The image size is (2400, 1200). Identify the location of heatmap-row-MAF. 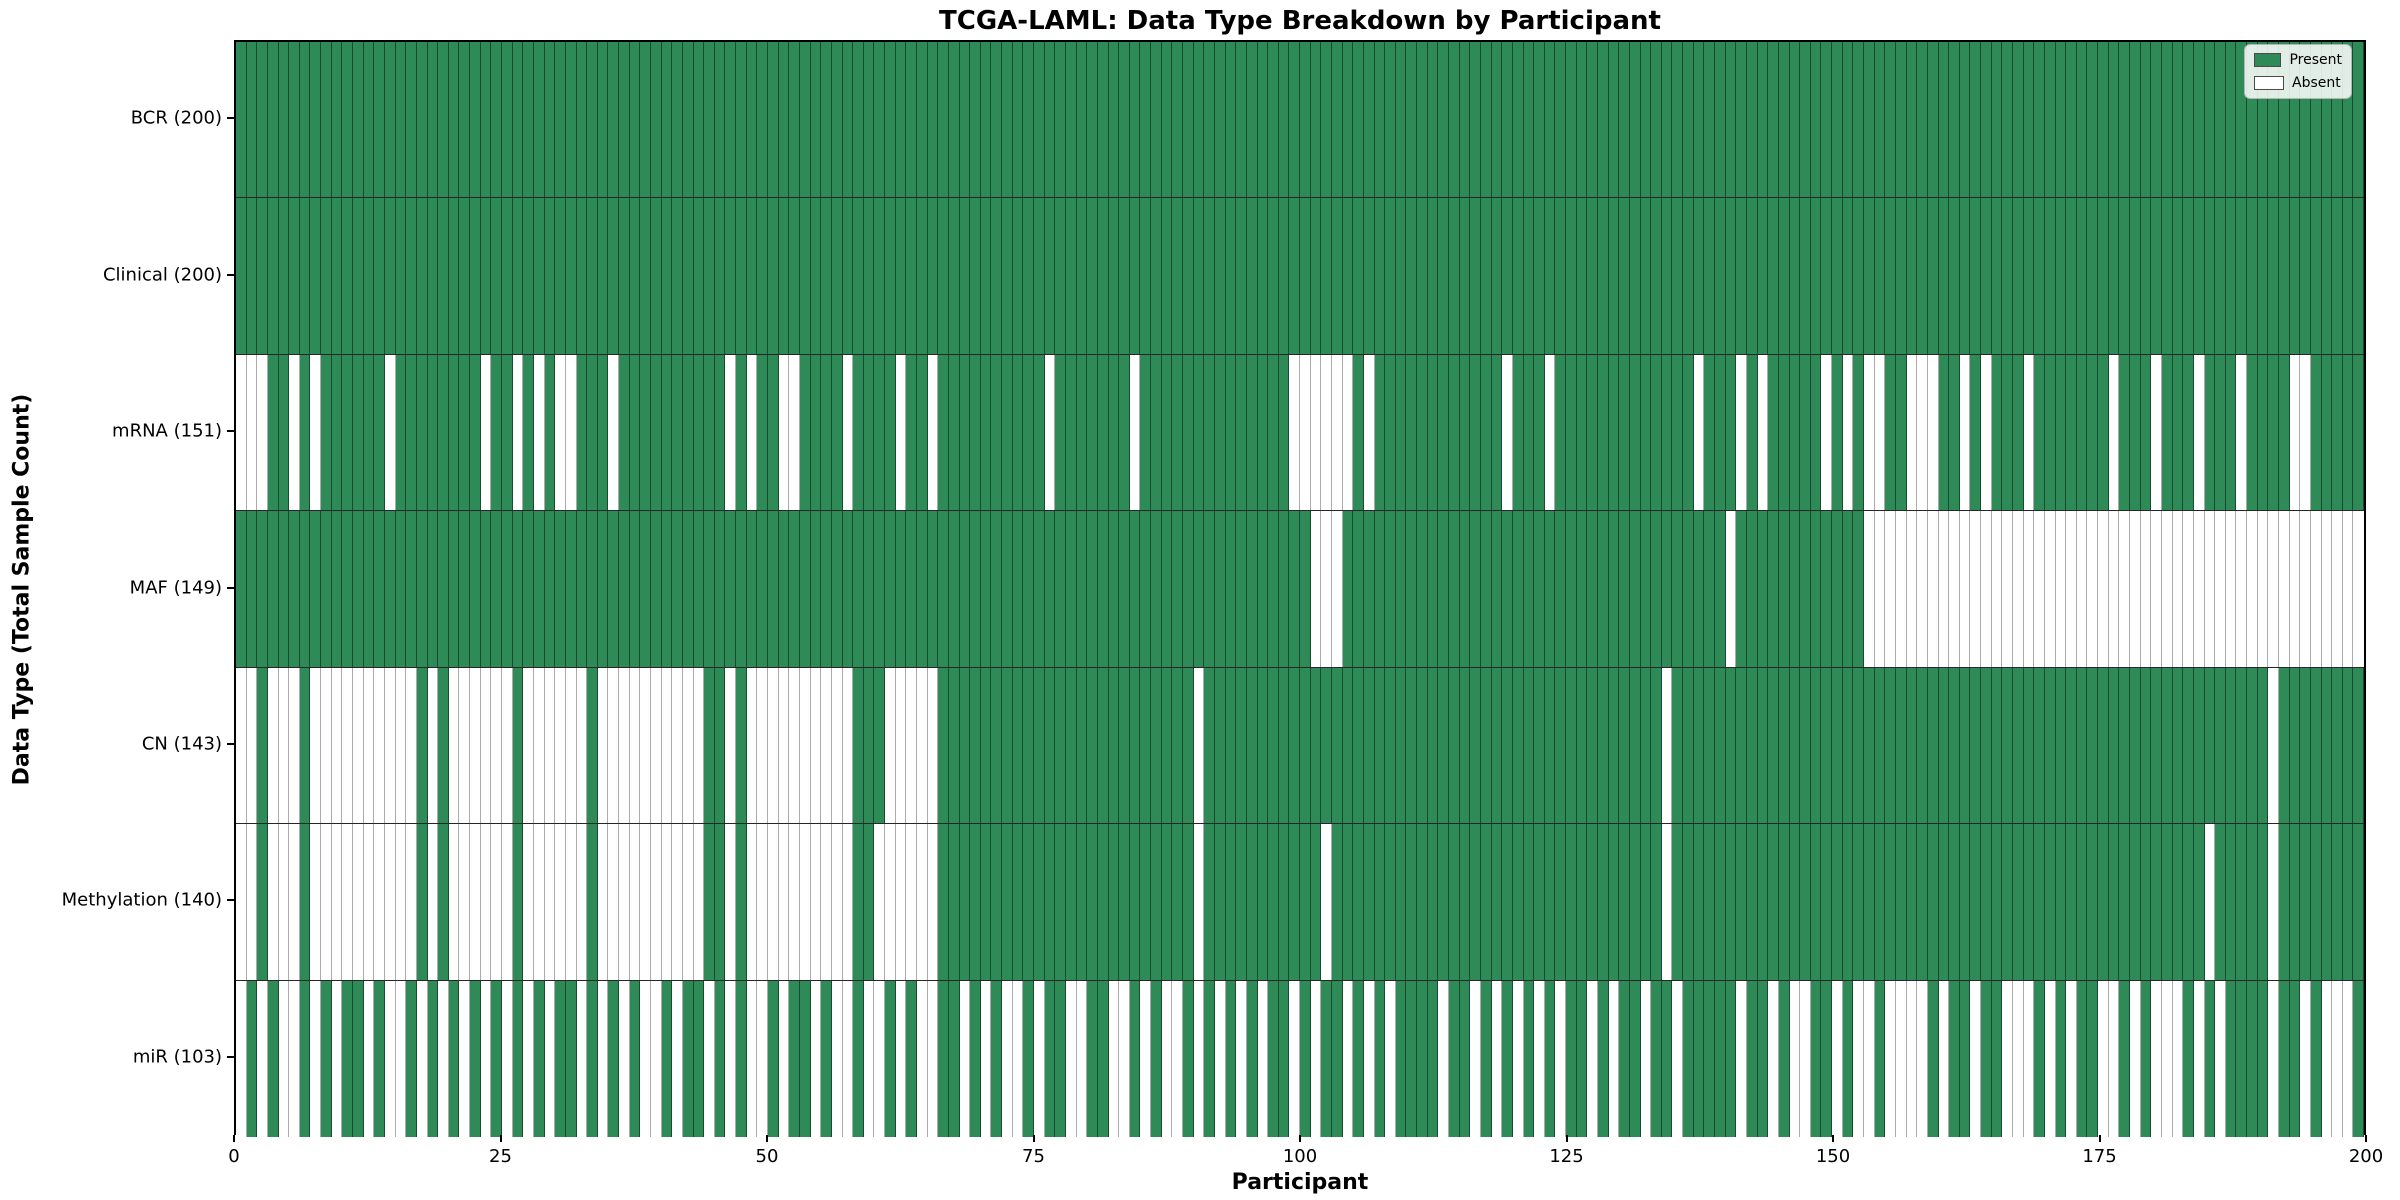
(1300, 589).